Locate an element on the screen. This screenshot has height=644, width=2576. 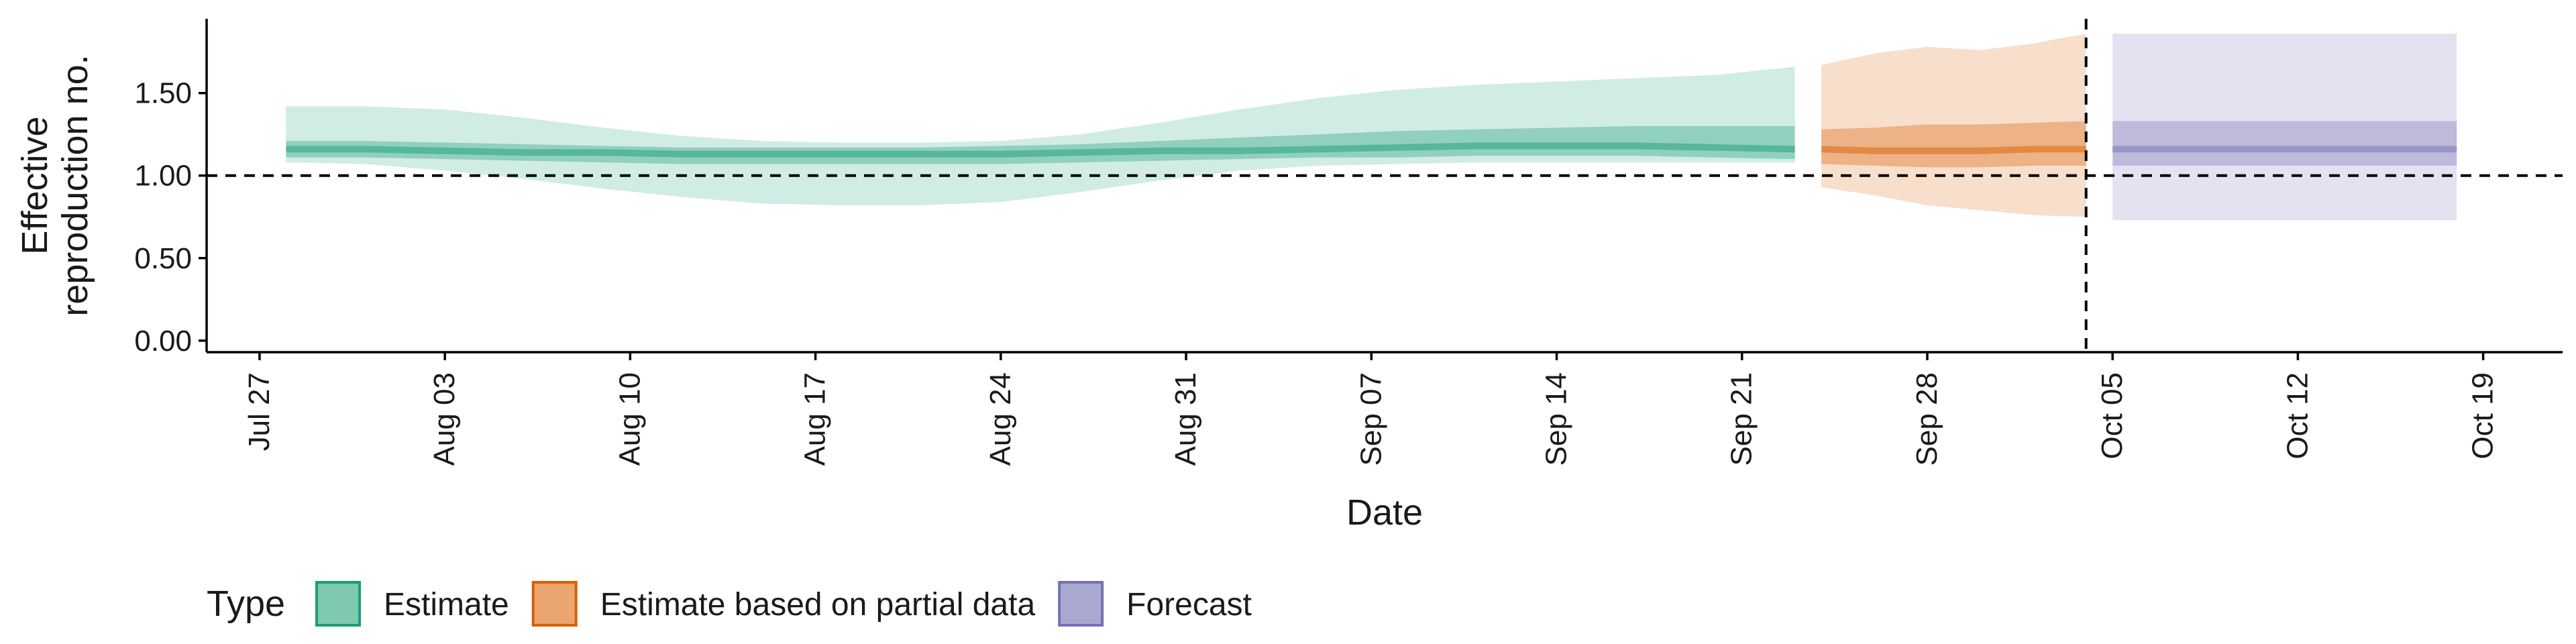
forecast-median is located at coordinates (2284, 149).